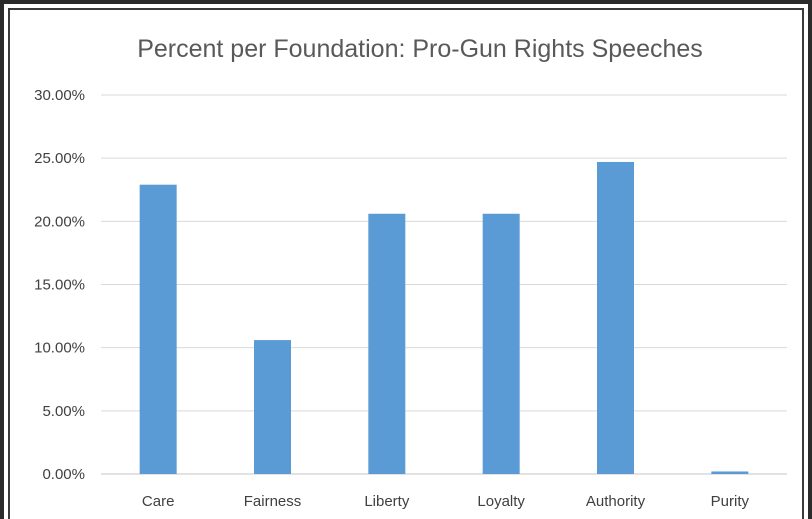 This screenshot has height=519, width=812. Describe the element at coordinates (730, 501) in the screenshot. I see `x-category-label: Purity` at that location.